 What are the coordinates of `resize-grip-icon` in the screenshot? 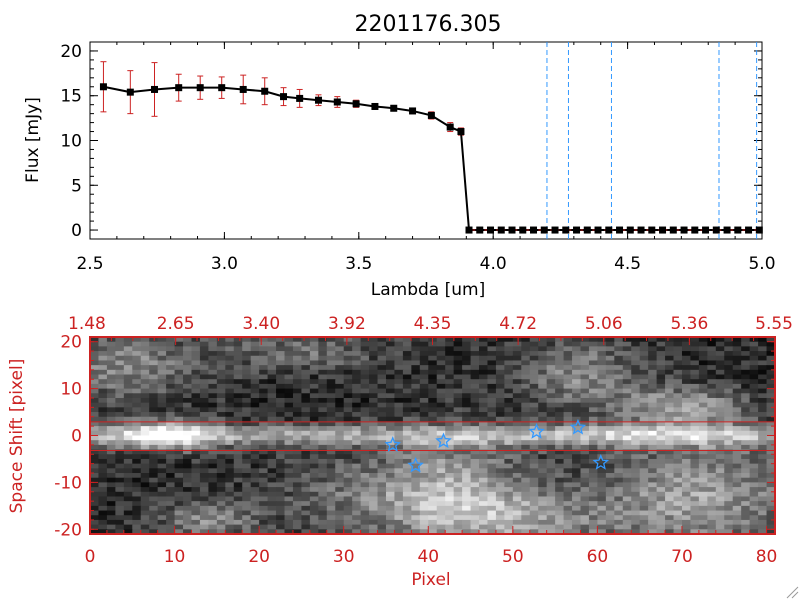 It's located at (792, 592).